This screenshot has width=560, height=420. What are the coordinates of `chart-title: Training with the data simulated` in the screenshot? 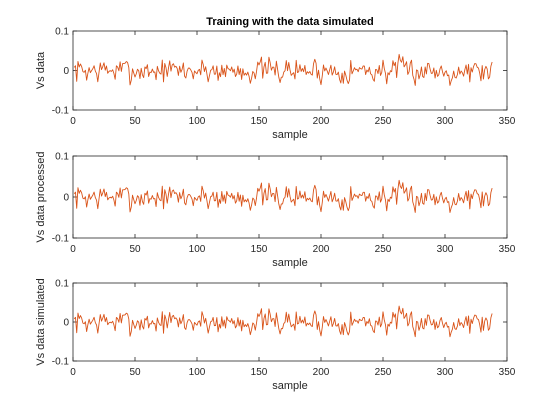 It's located at (289, 22).